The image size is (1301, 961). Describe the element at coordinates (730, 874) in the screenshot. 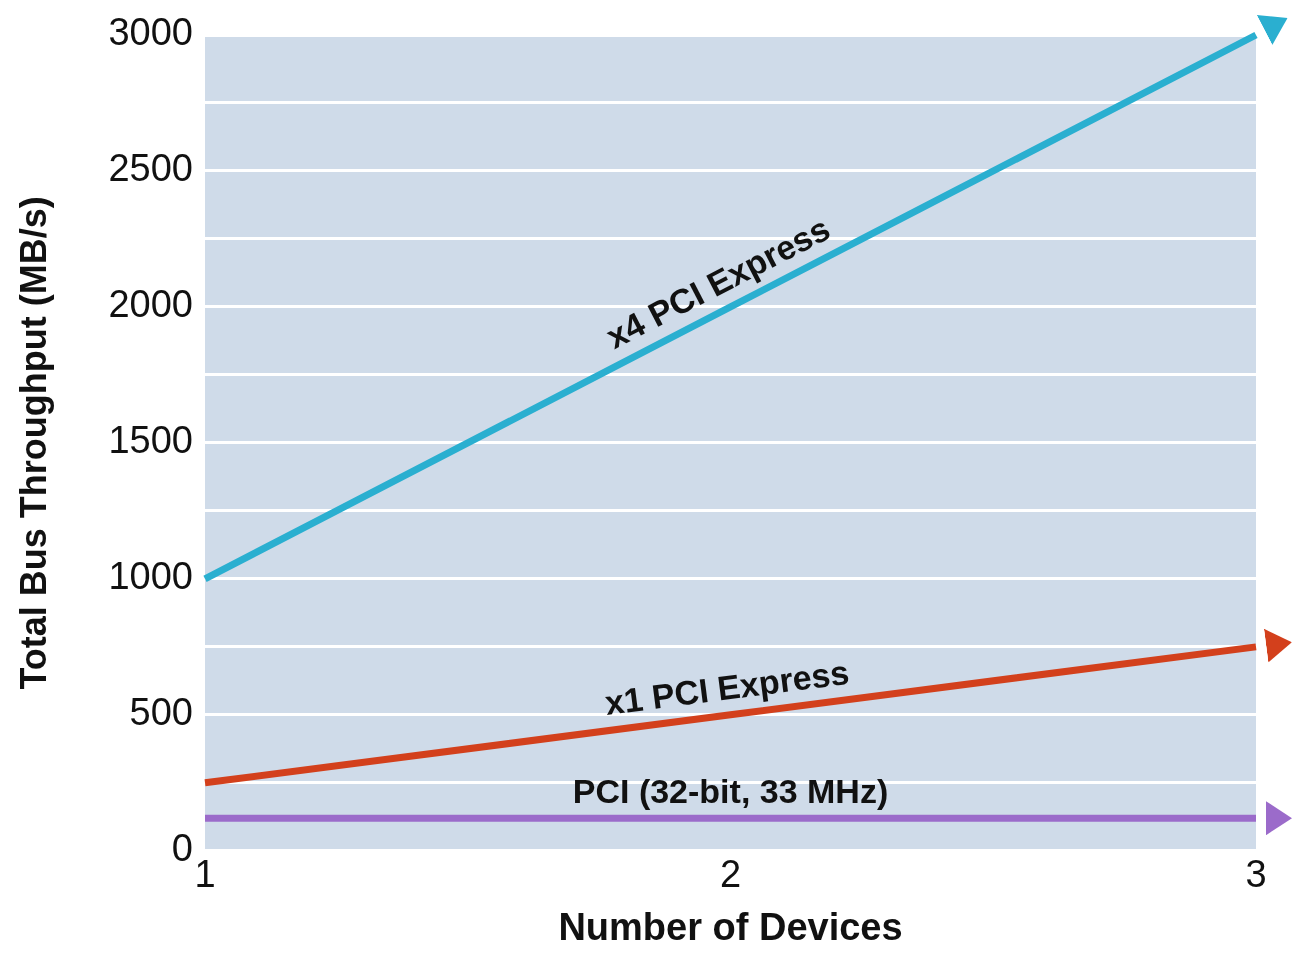

I see `x-tick-label: 2` at that location.